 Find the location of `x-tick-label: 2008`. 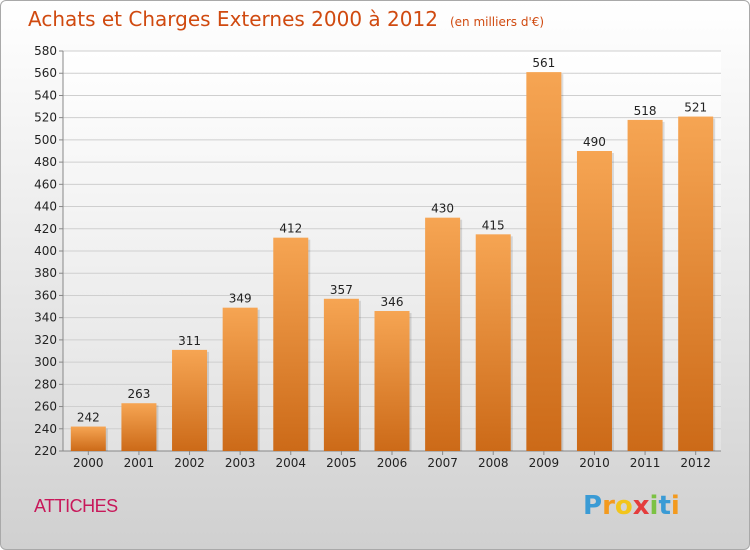

x-tick-label: 2008 is located at coordinates (493, 463).